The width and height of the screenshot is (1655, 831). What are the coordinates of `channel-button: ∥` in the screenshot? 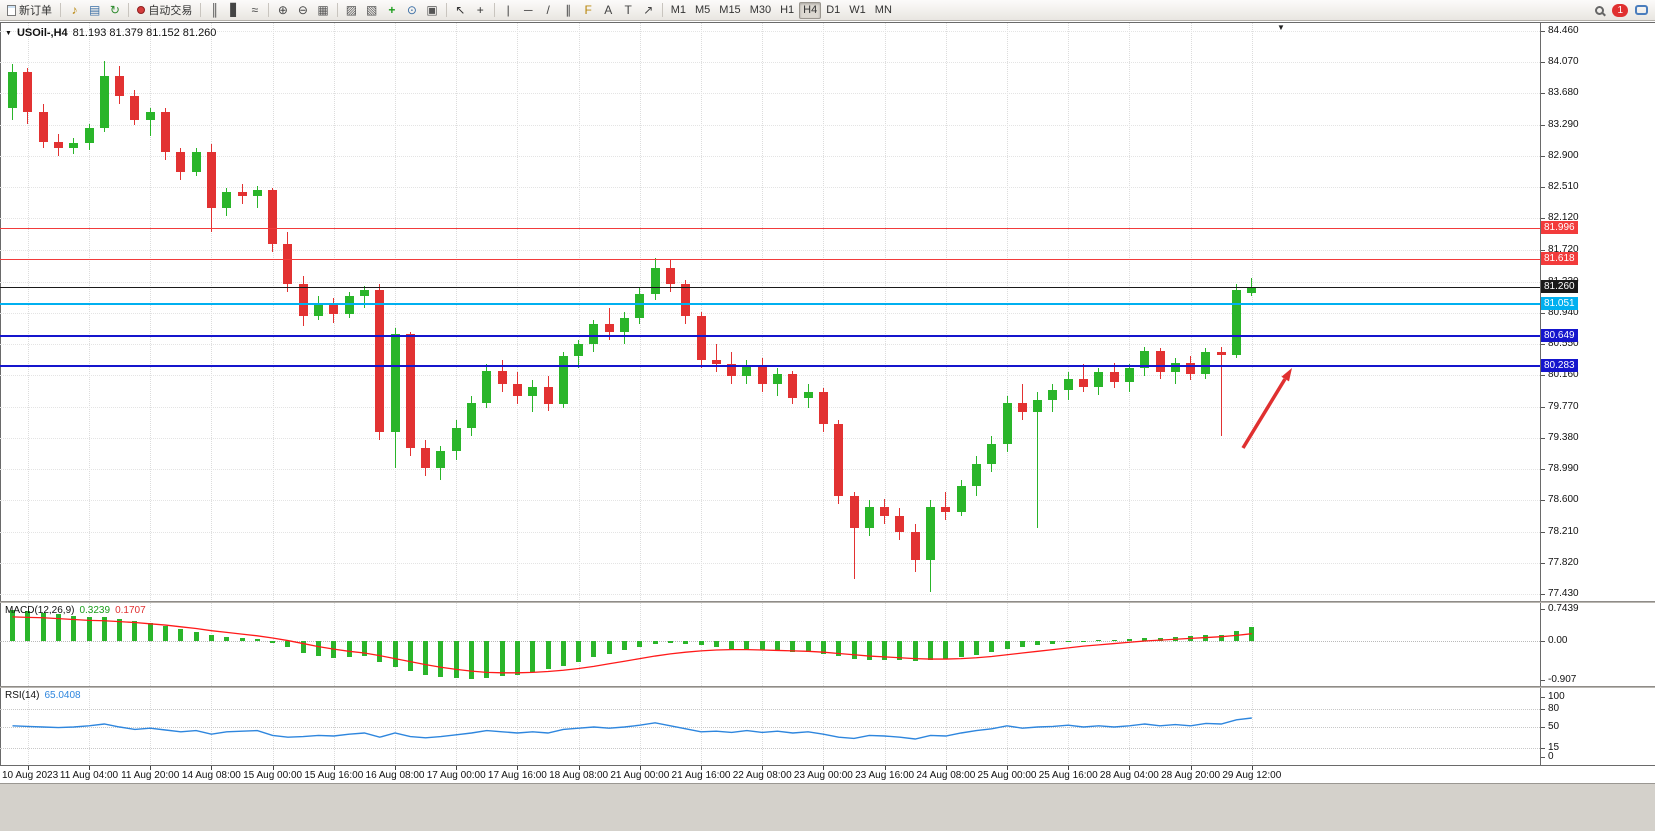 It's located at (568, 10).